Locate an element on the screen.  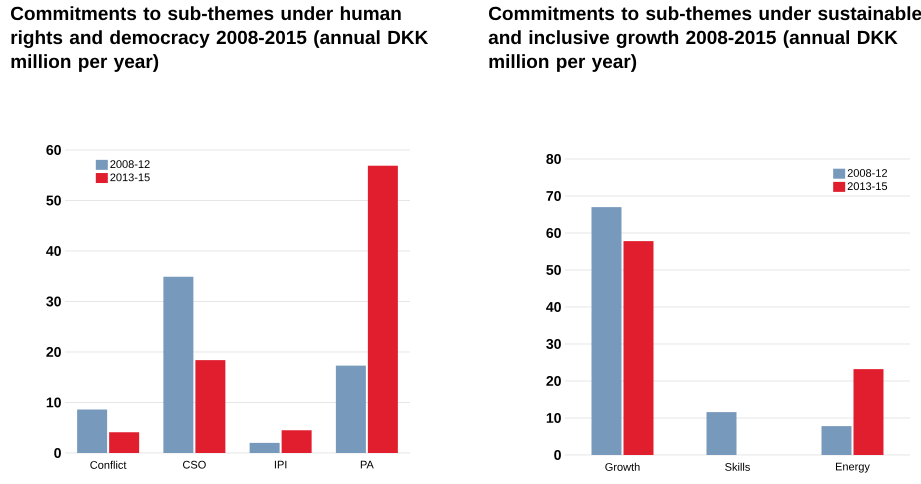
chart-title: Commitments to sub-themes under sustainable and inclusive growth 2008-2015 (annual DKK million per year) is located at coordinates (704, 39).